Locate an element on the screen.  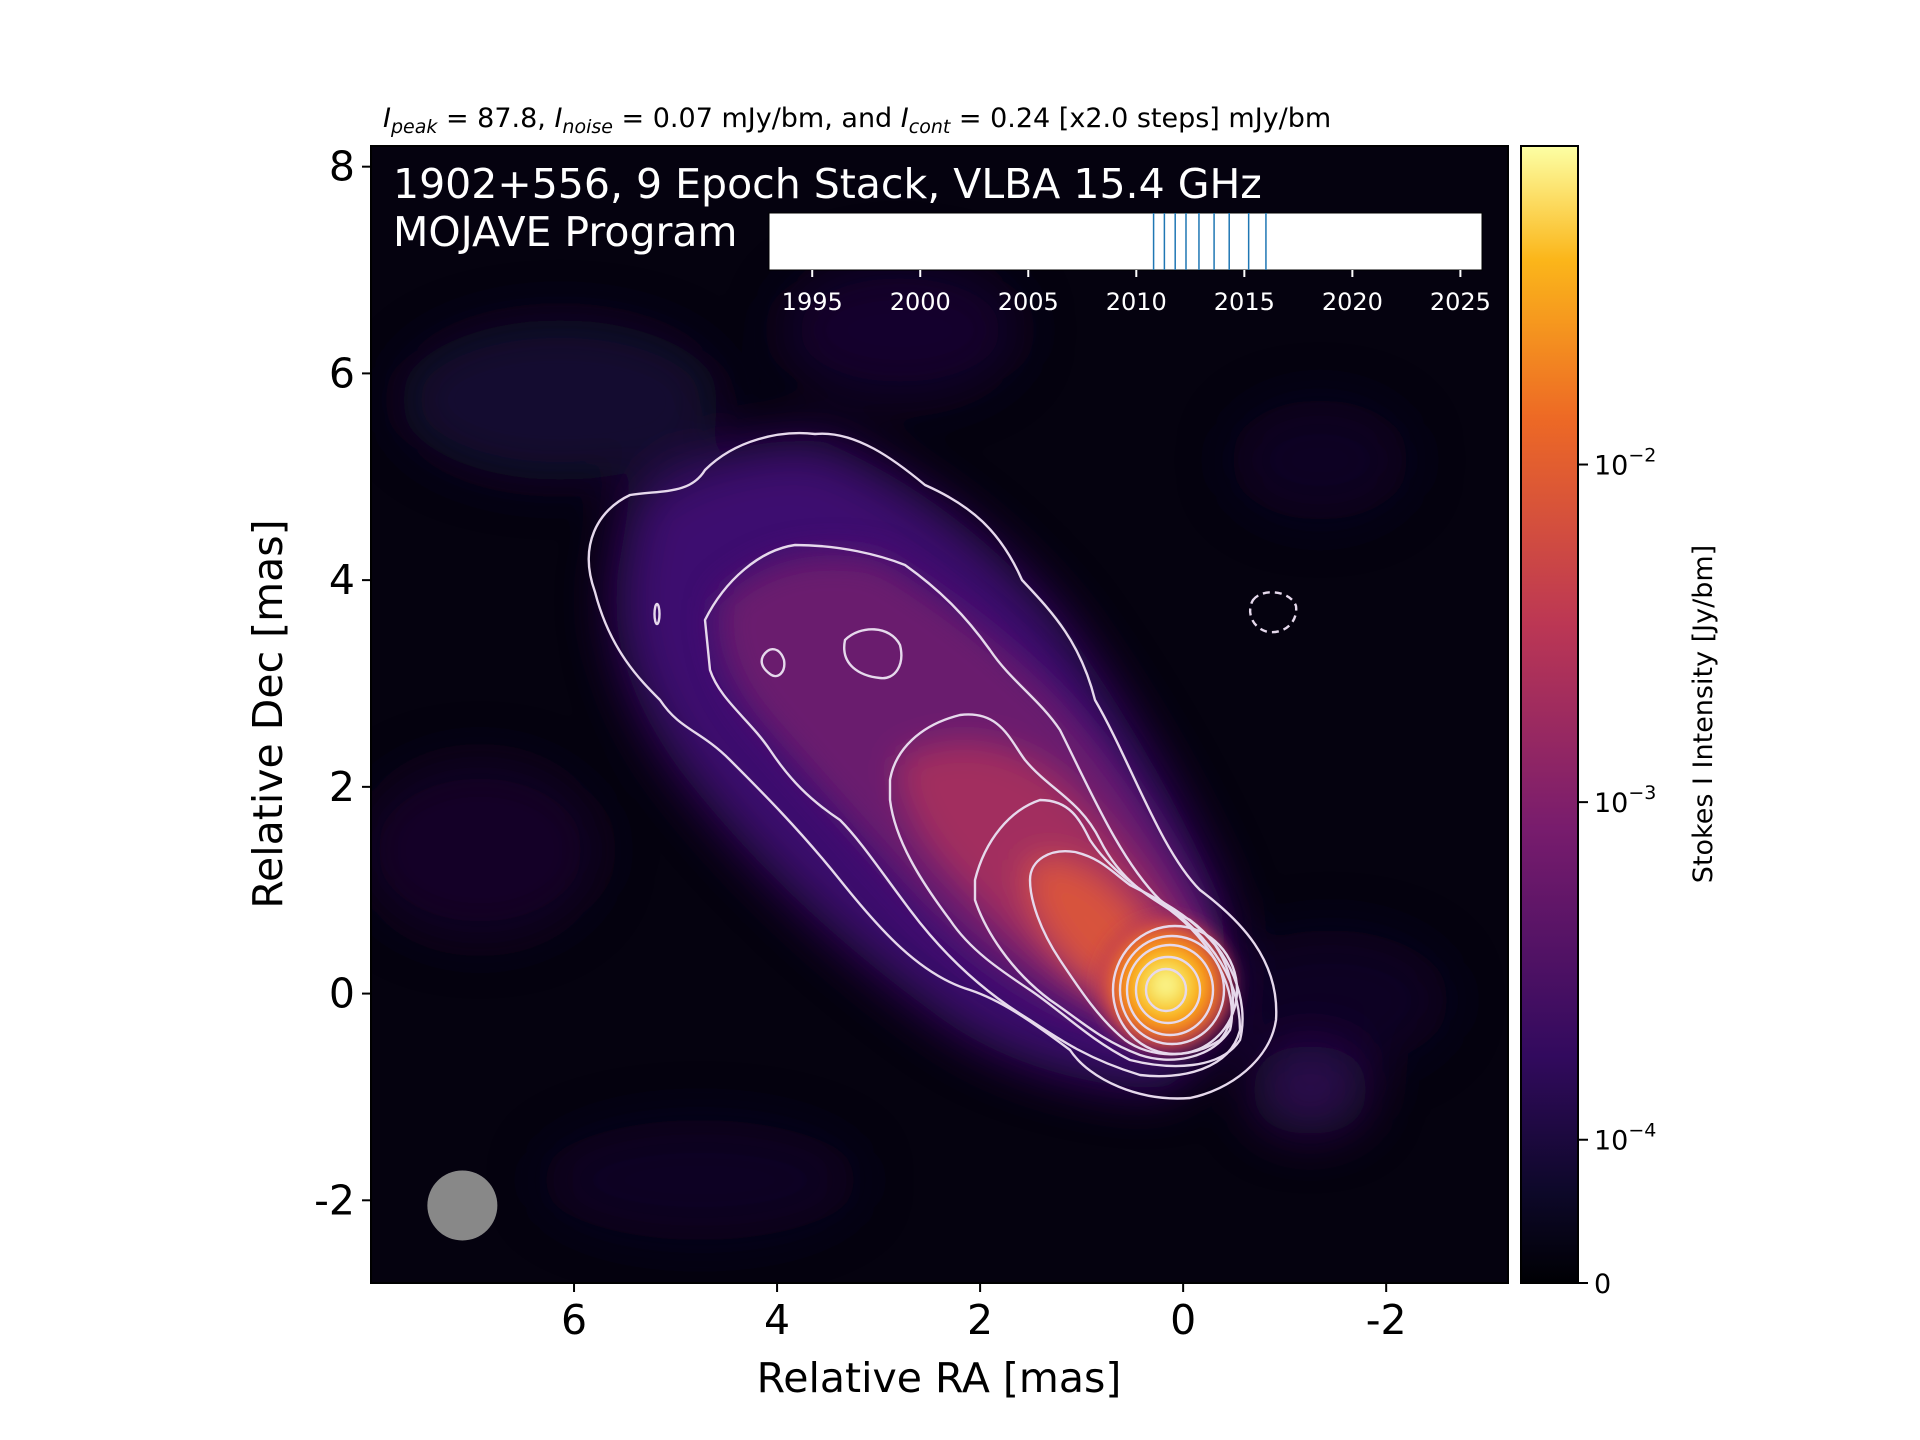
y-tick-label-0: 8 is located at coordinates (342, 167).